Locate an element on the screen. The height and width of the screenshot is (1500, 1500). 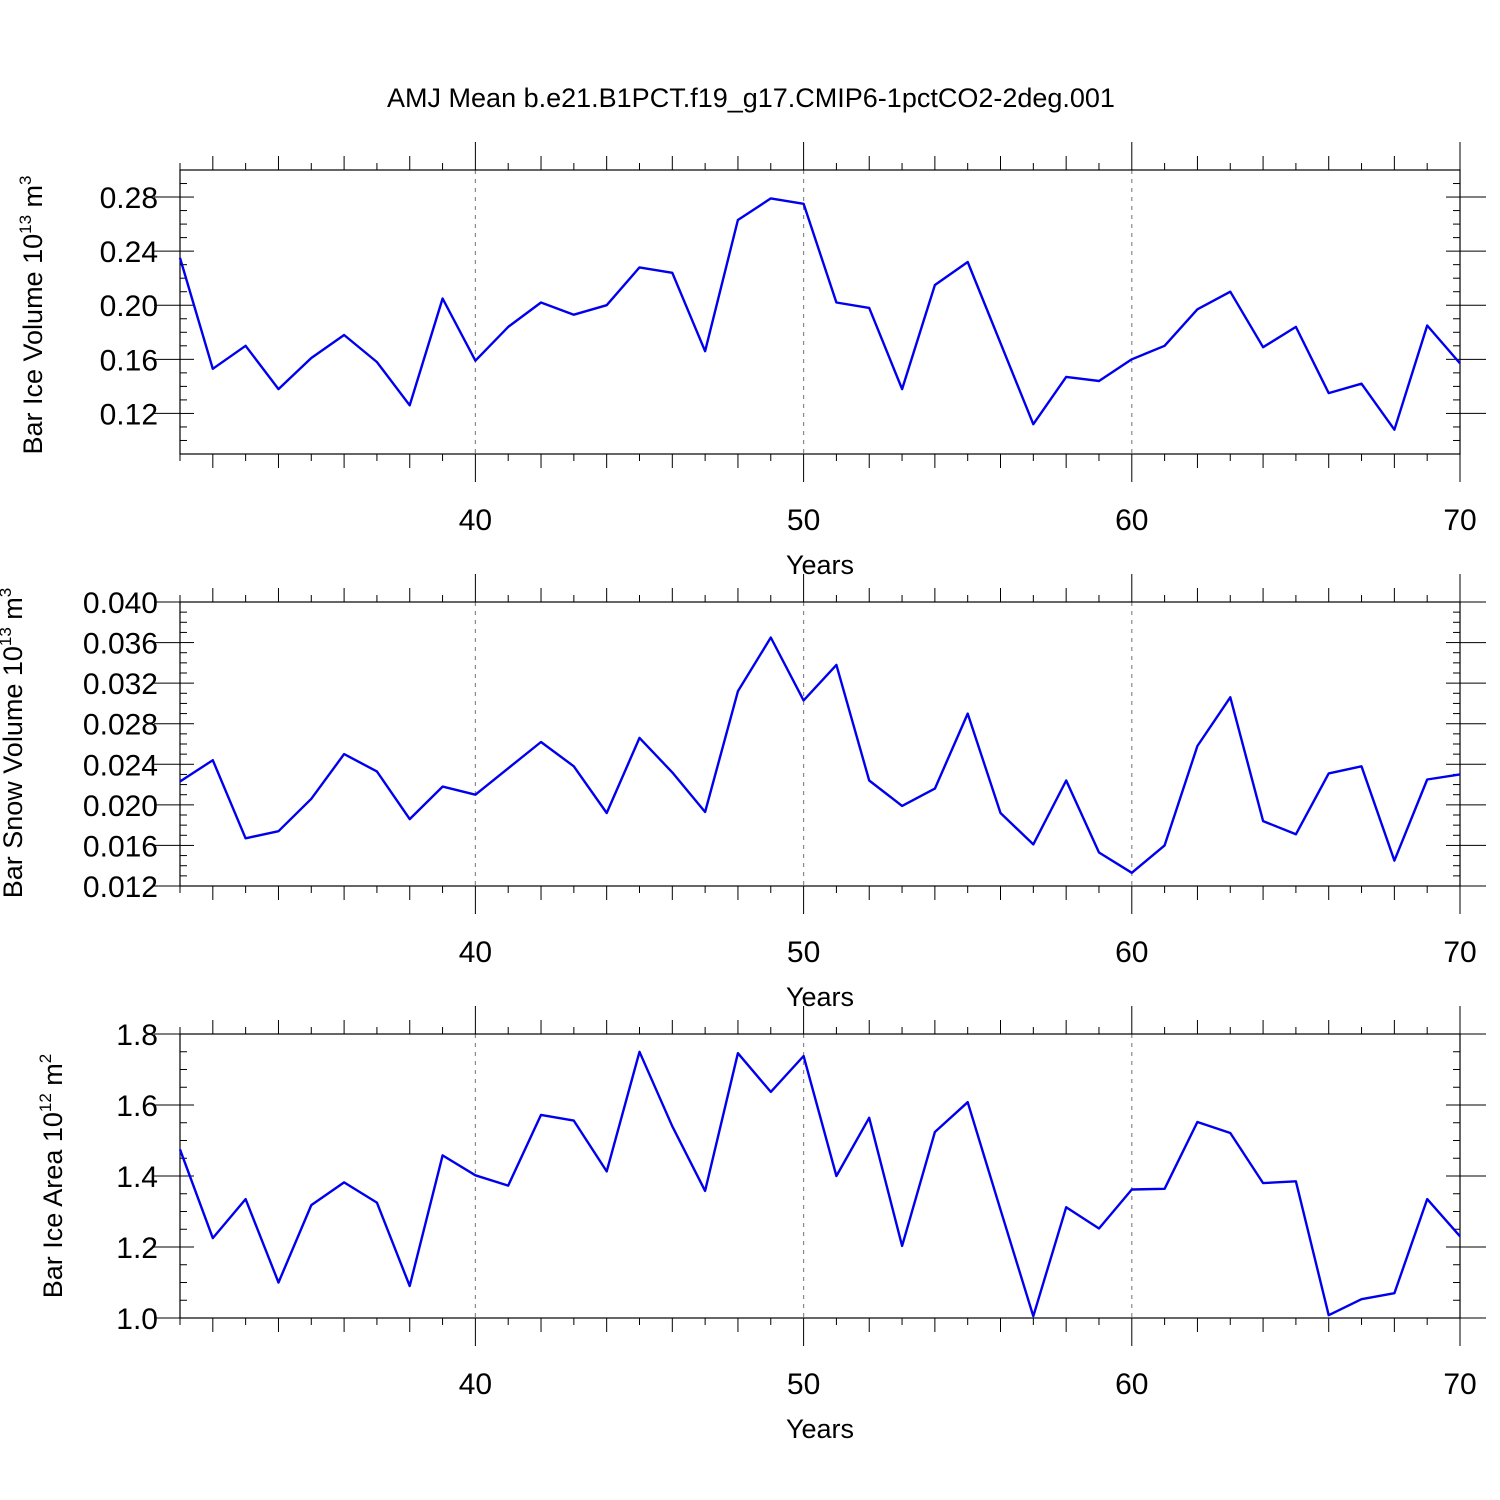
y-tick-label: 0.016 is located at coordinates (120, 846).